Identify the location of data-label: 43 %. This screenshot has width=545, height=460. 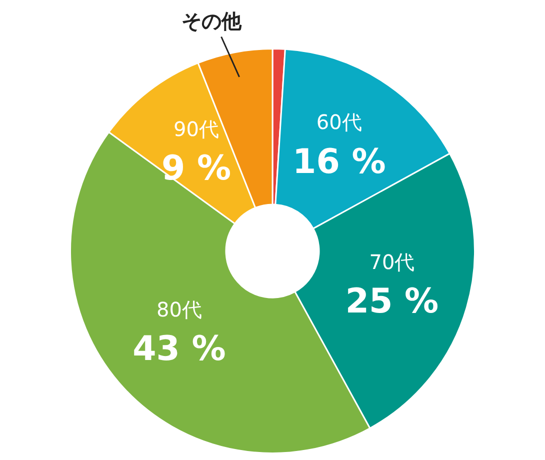
(179, 349).